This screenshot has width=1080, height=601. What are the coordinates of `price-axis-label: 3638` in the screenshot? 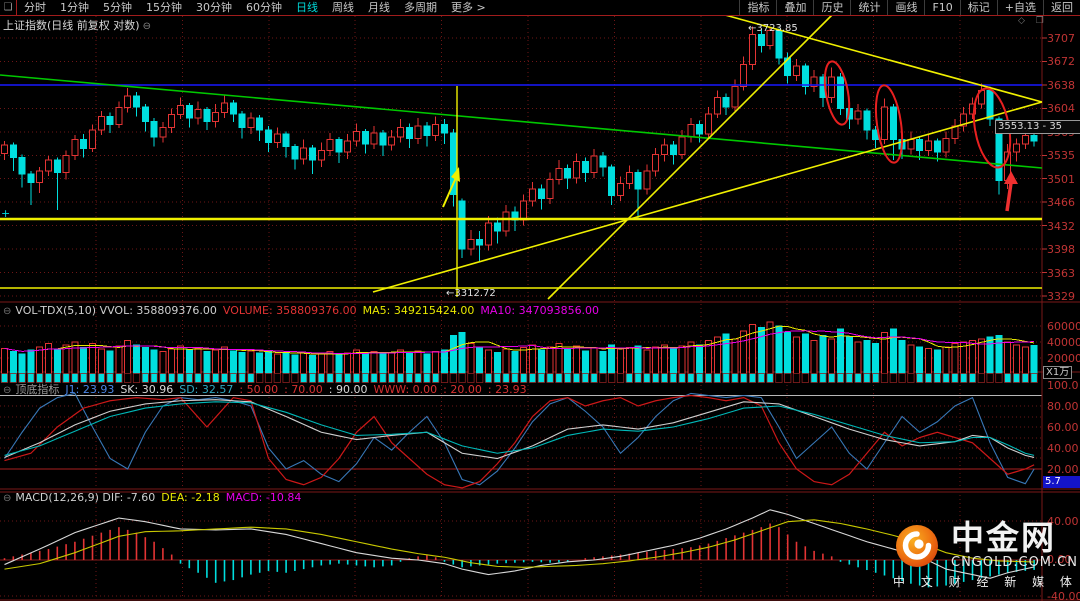 It's located at (1061, 85).